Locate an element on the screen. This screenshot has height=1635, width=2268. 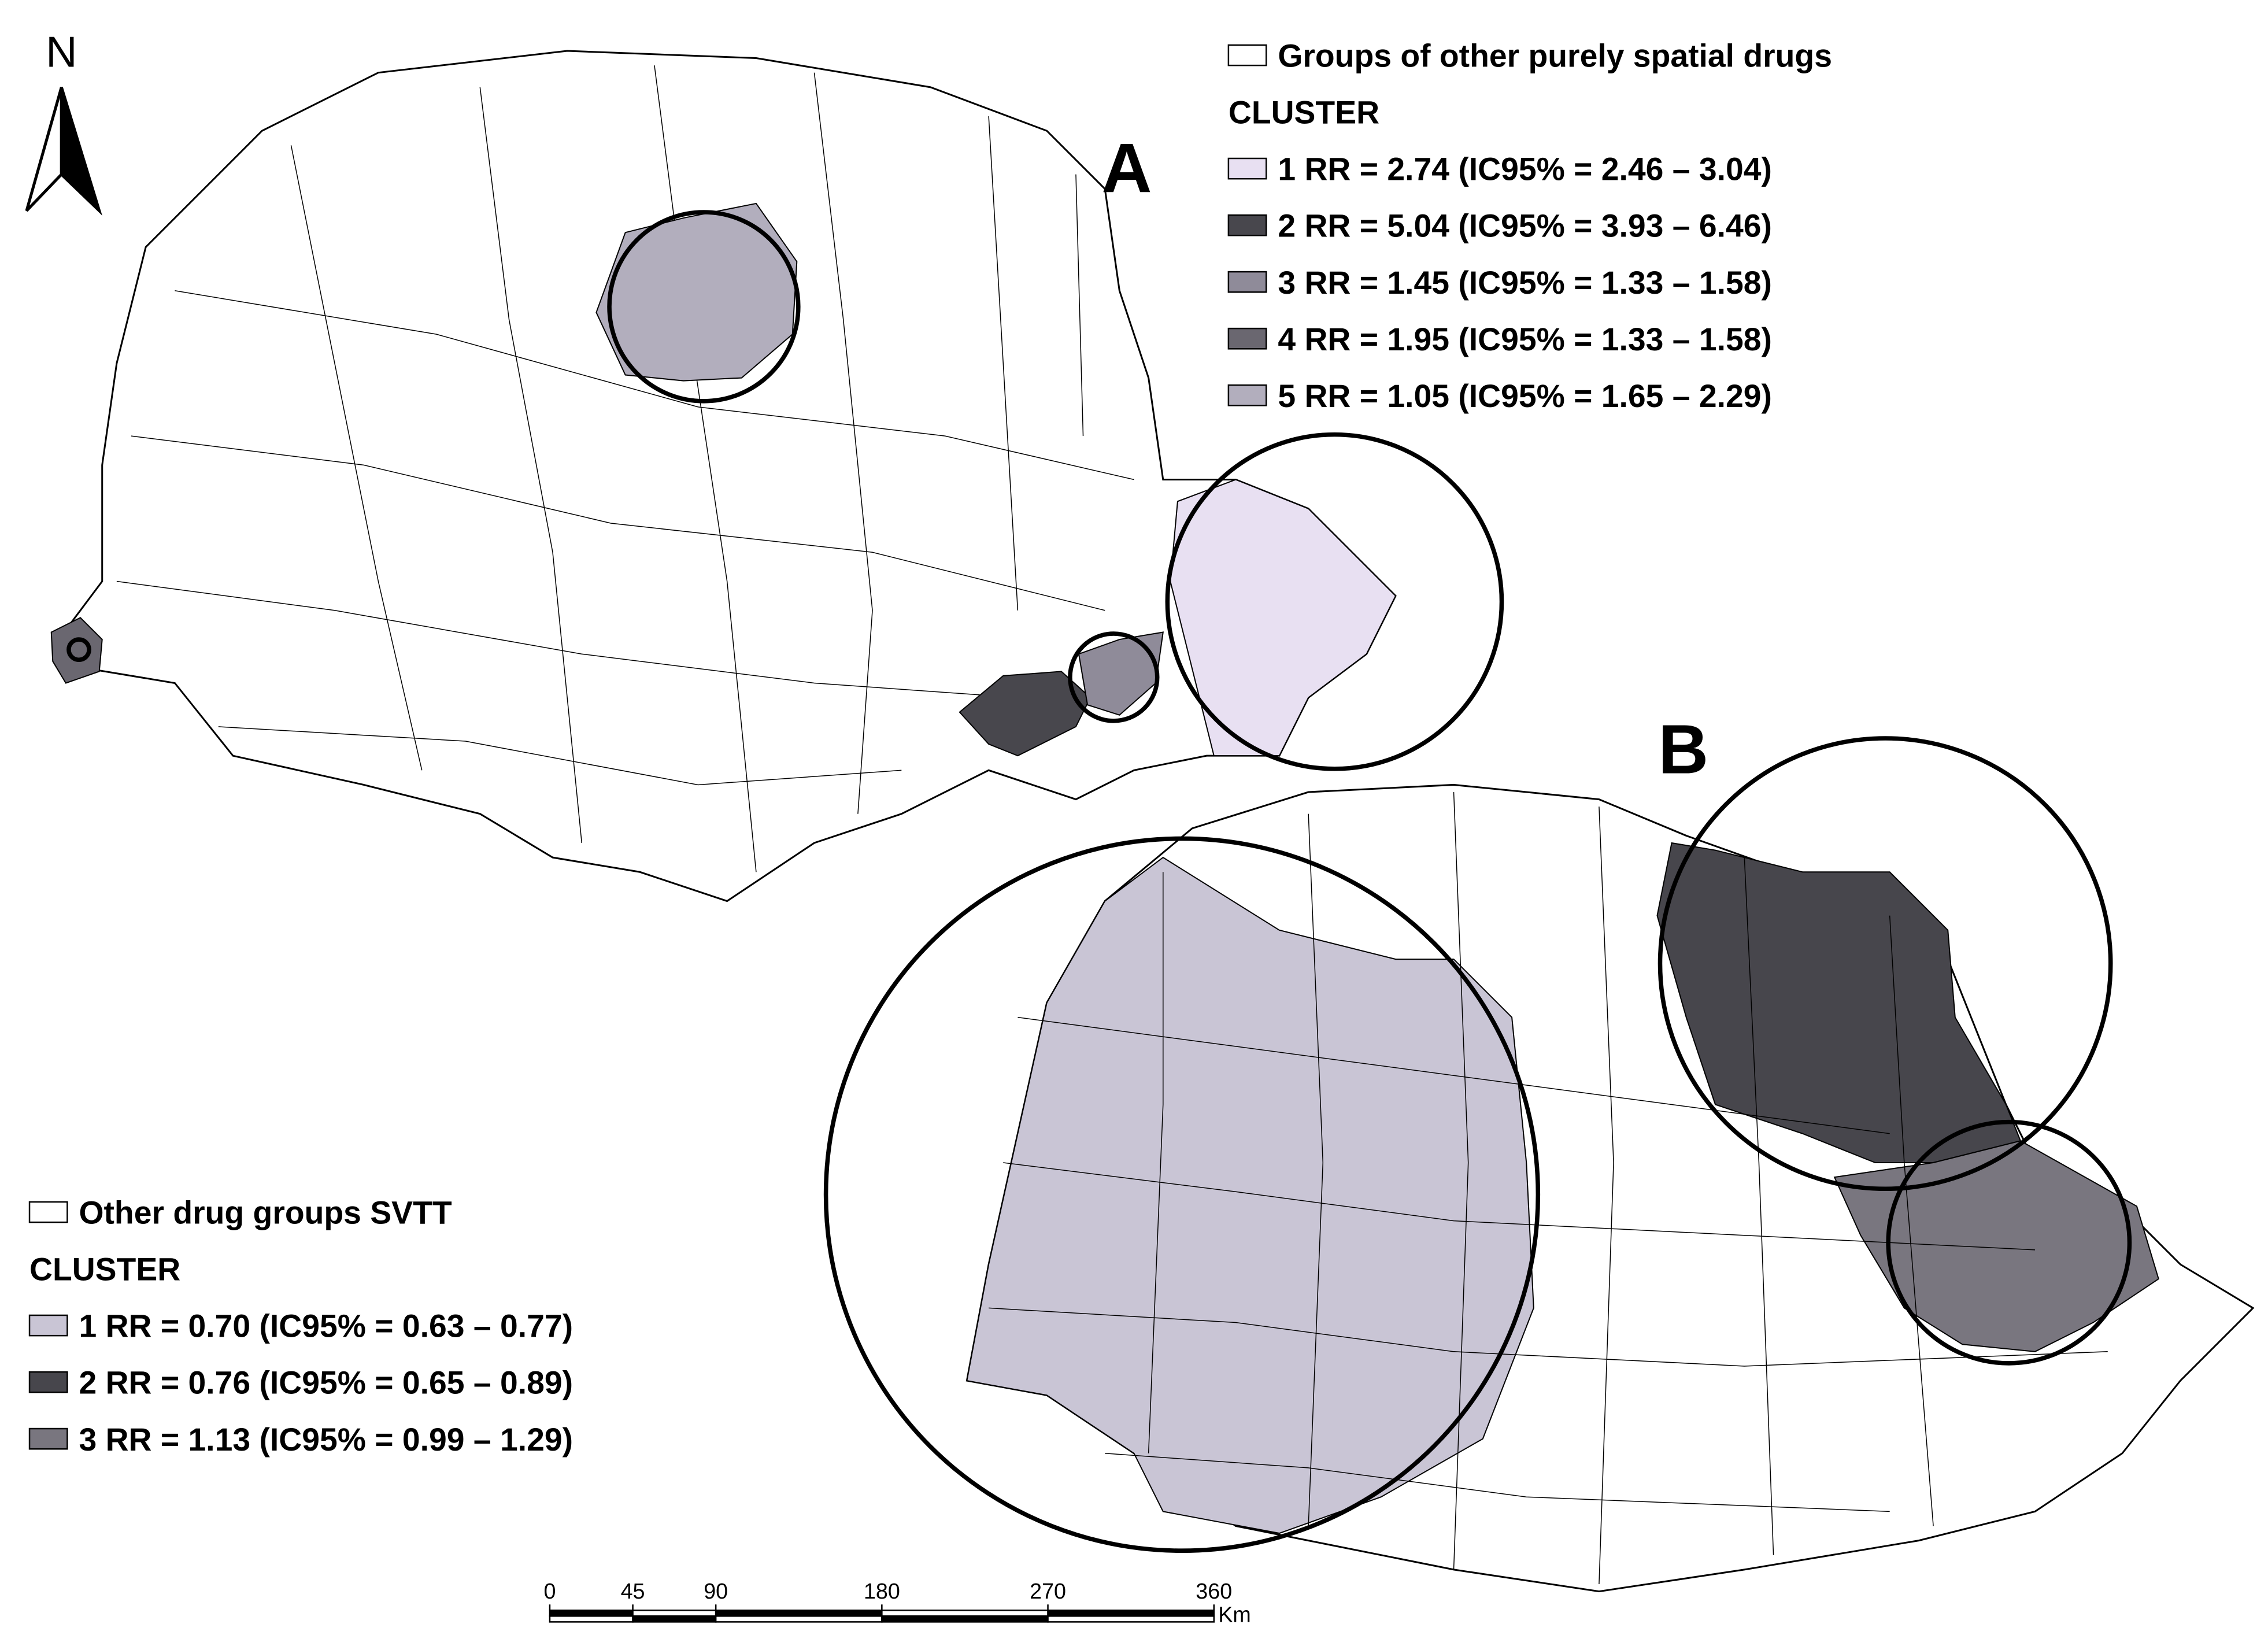
scale-tick-label: 45 is located at coordinates (633, 1591).